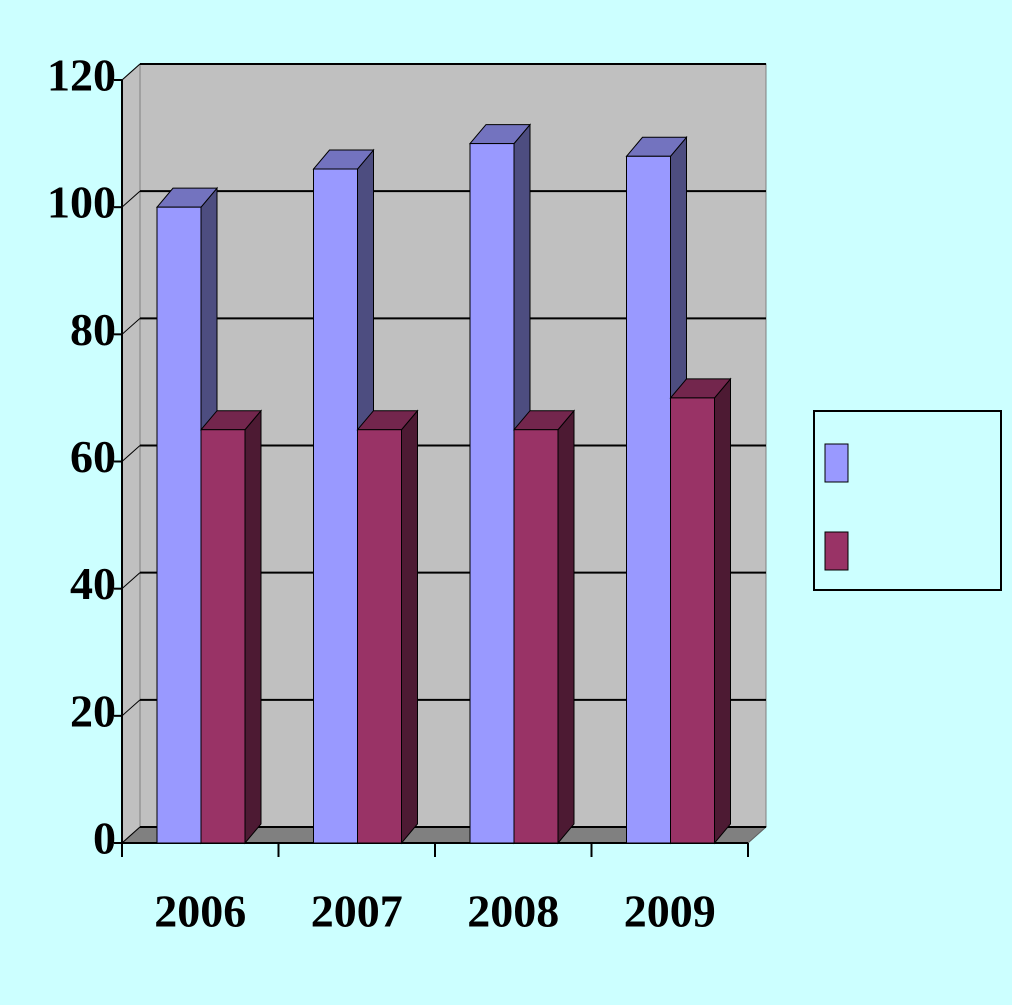  Describe the element at coordinates (81, 75) in the screenshot. I see `y-tick-label: 120` at that location.